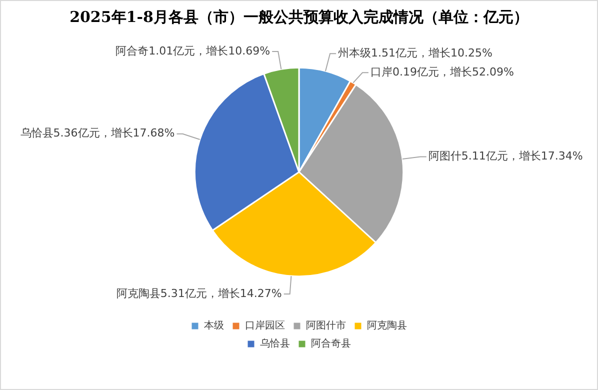 Image resolution: width=598 pixels, height=390 pixels. Describe the element at coordinates (299, 17) in the screenshot. I see `chart-title: 2025年1-8月各县（市）一般公共预算收入完成情况（单位：亿元）` at that location.